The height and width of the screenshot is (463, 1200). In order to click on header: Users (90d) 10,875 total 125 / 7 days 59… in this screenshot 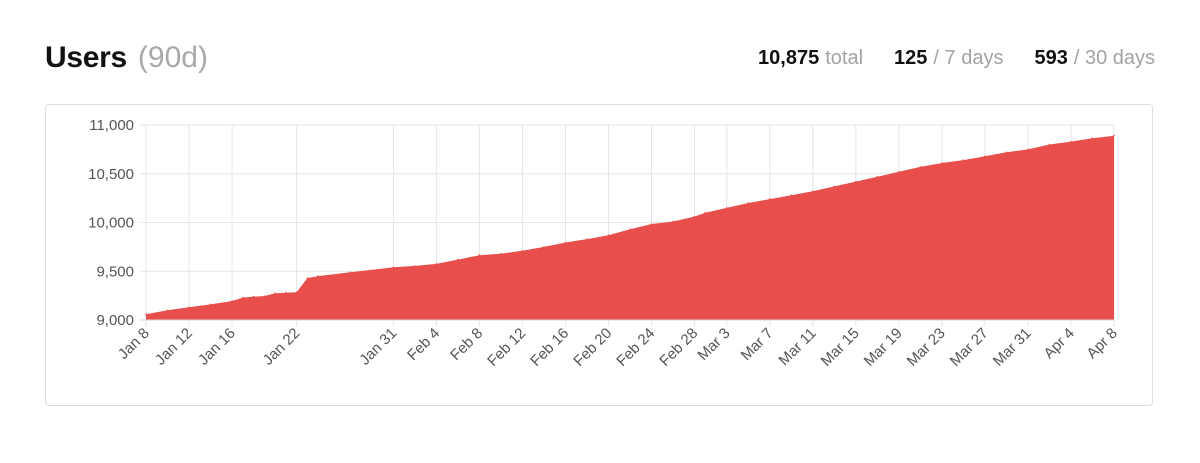, I will do `click(600, 58)`.